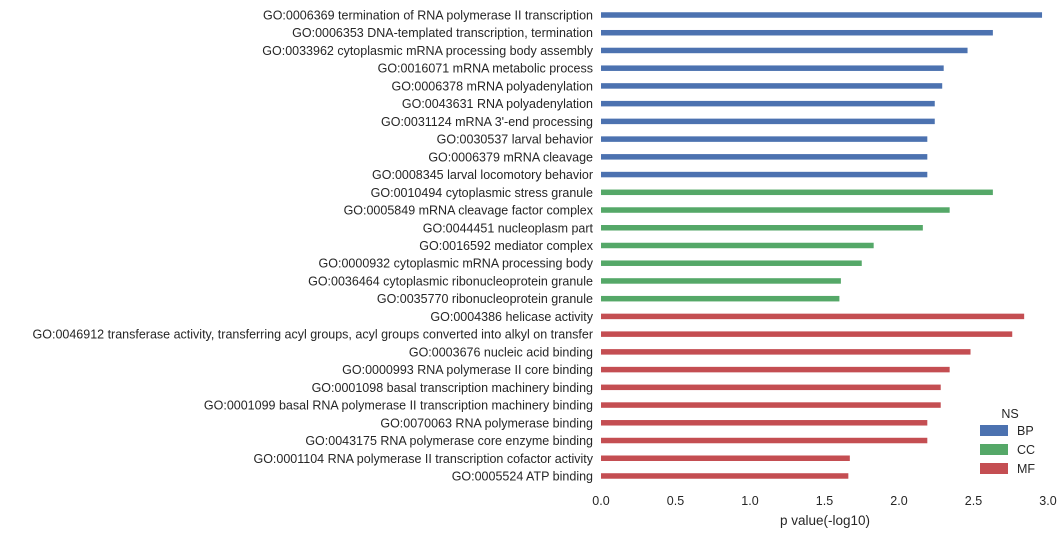 The width and height of the screenshot is (1064, 535). What do you see at coordinates (994, 430) in the screenshot?
I see `legend-swatch-bp` at bounding box center [994, 430].